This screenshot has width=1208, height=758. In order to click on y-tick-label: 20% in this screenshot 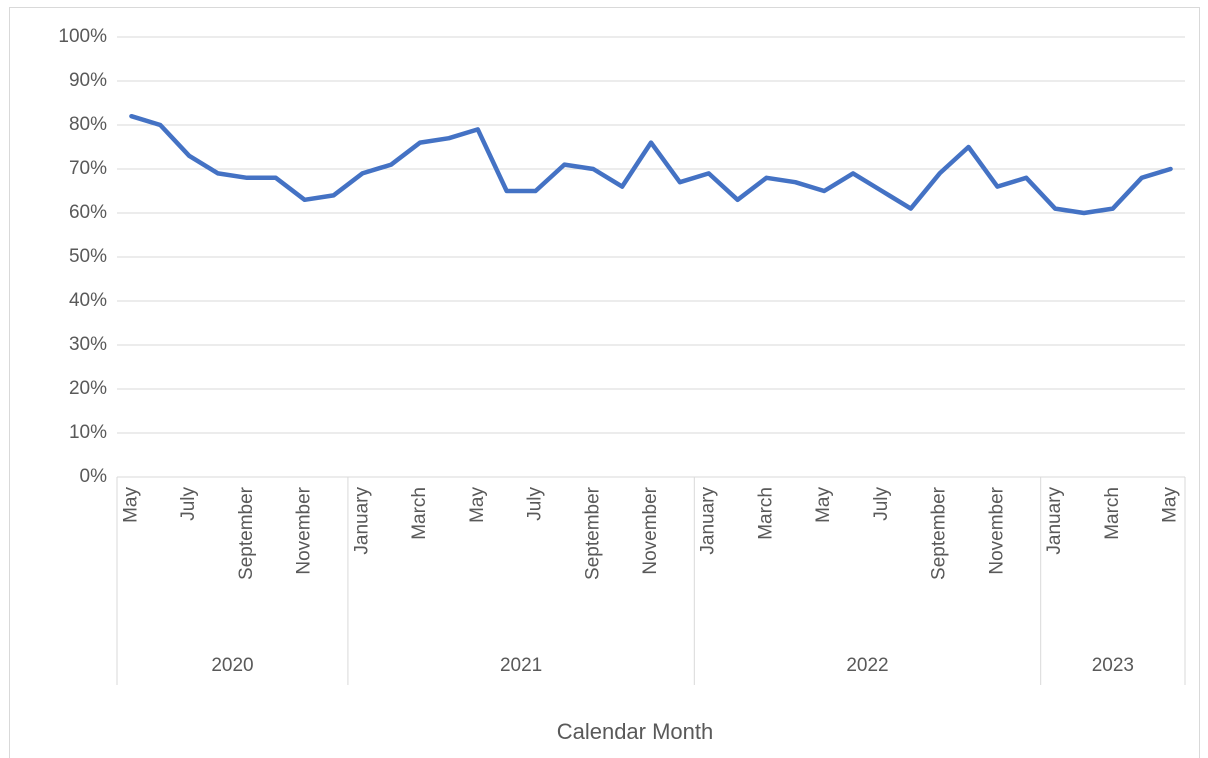, I will do `click(88, 388)`.